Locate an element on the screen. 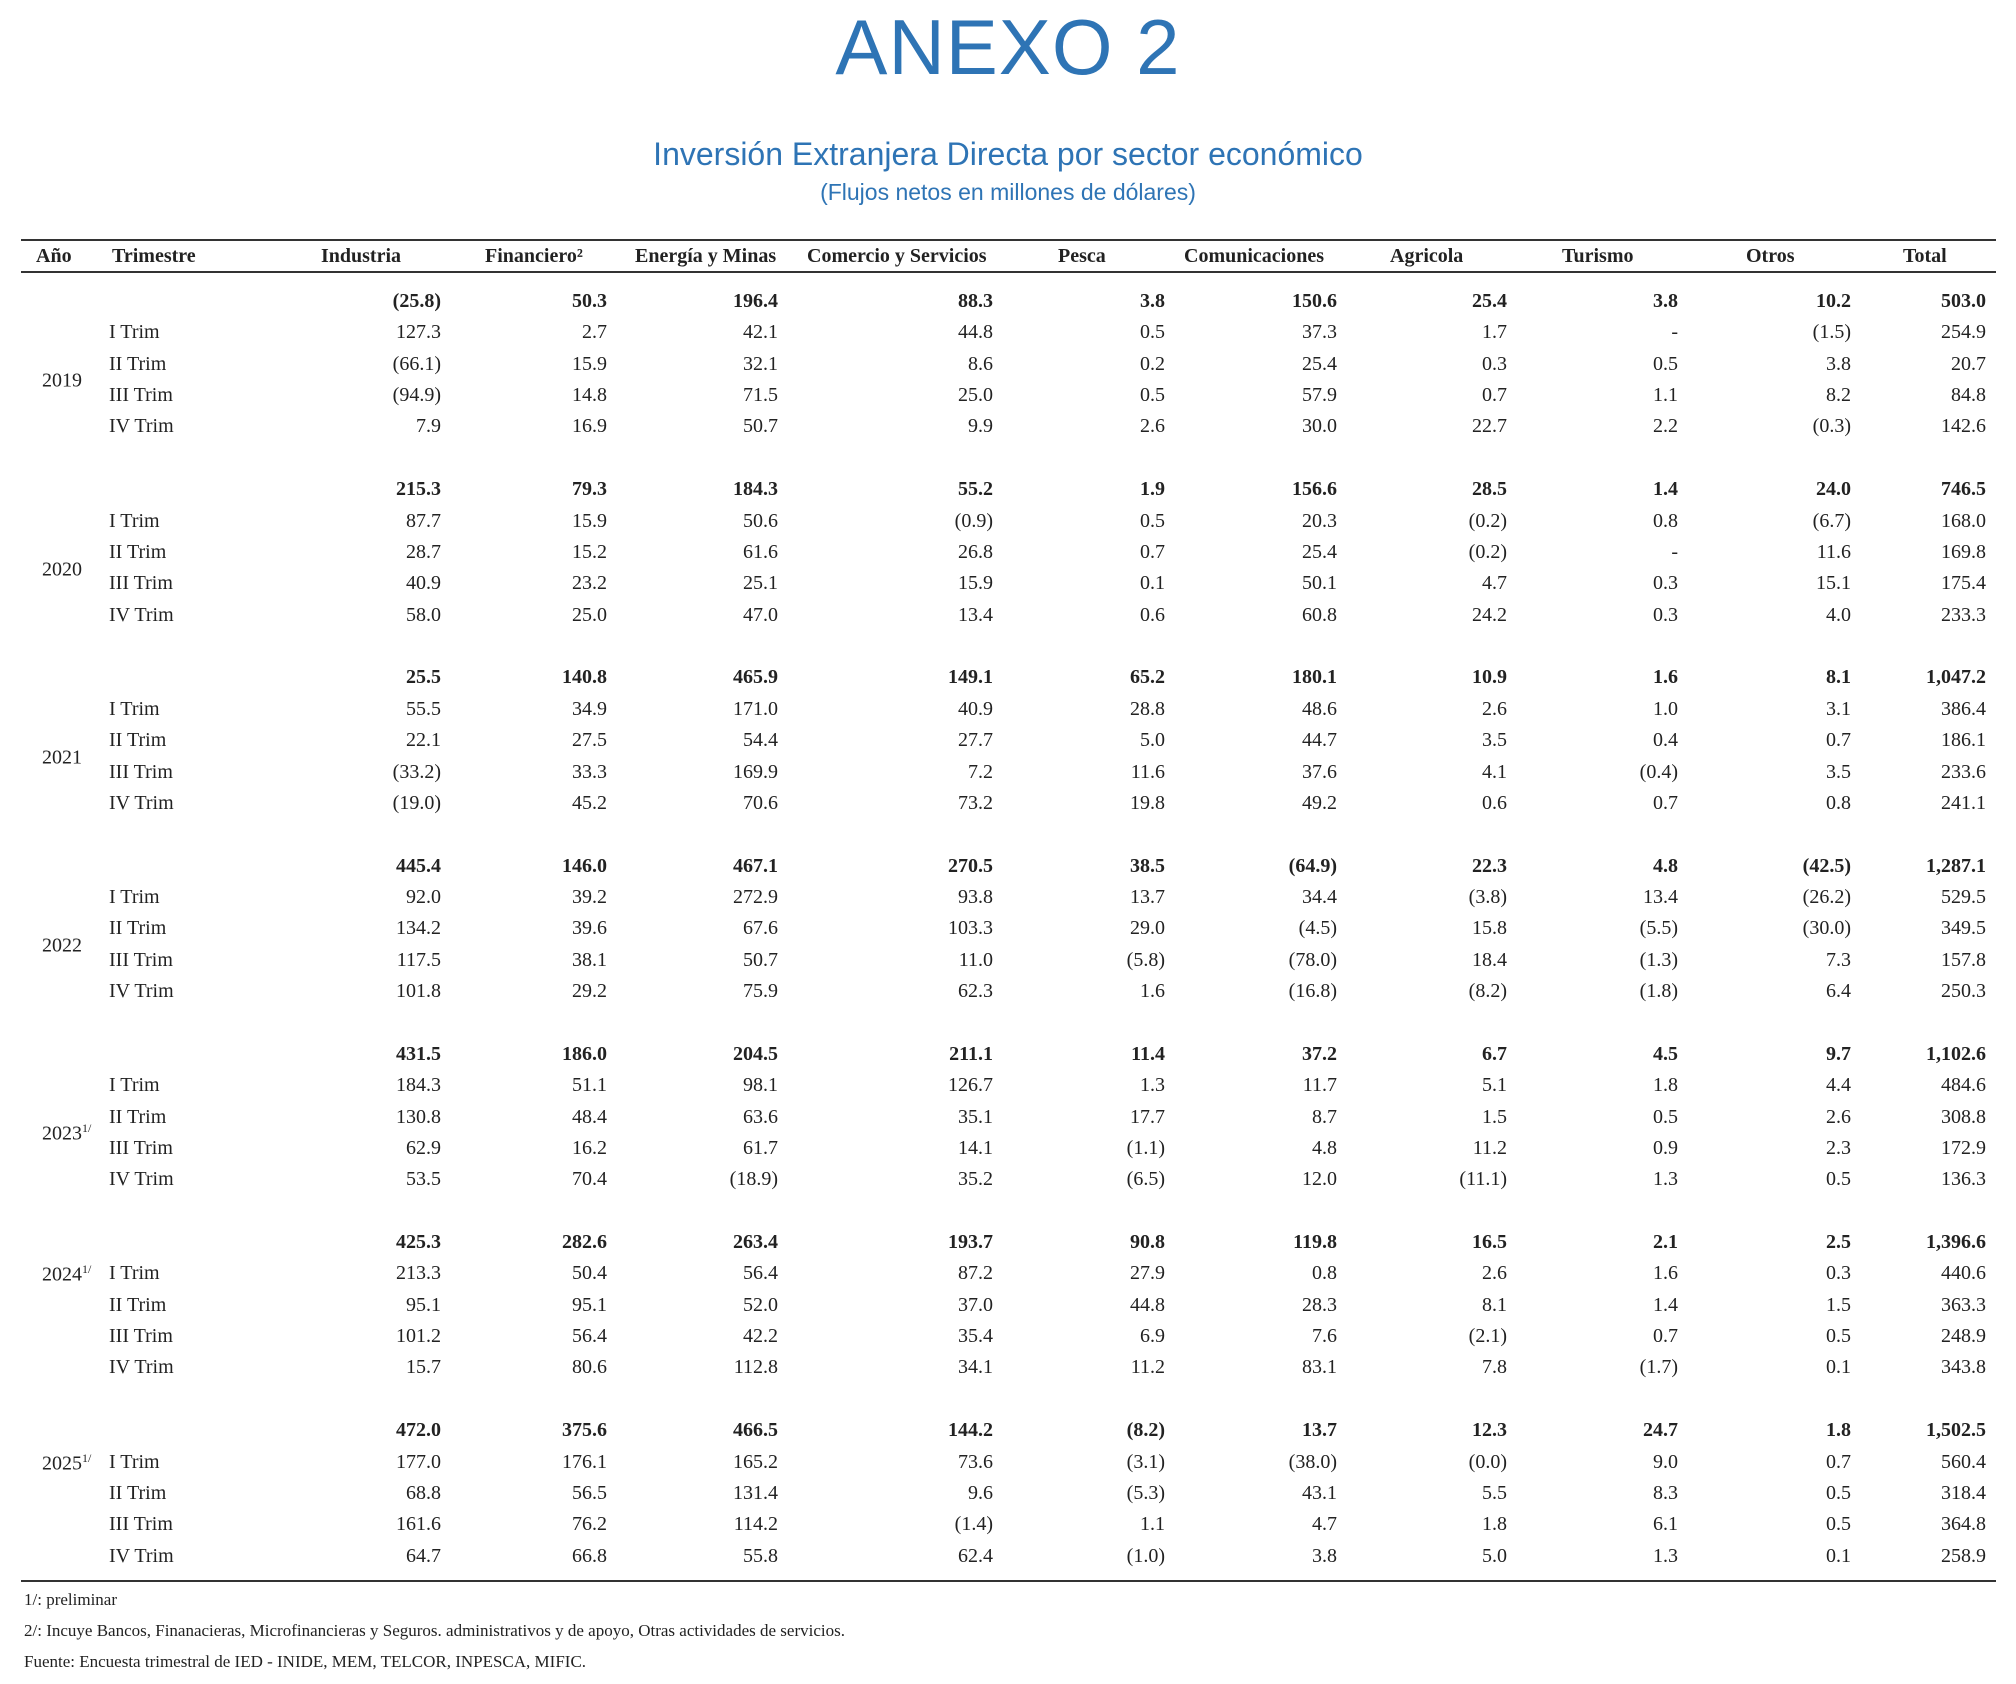 Image resolution: width=2016 pixels, height=1684 pixels. cell-agricola: 18.4 is located at coordinates (1489, 959).